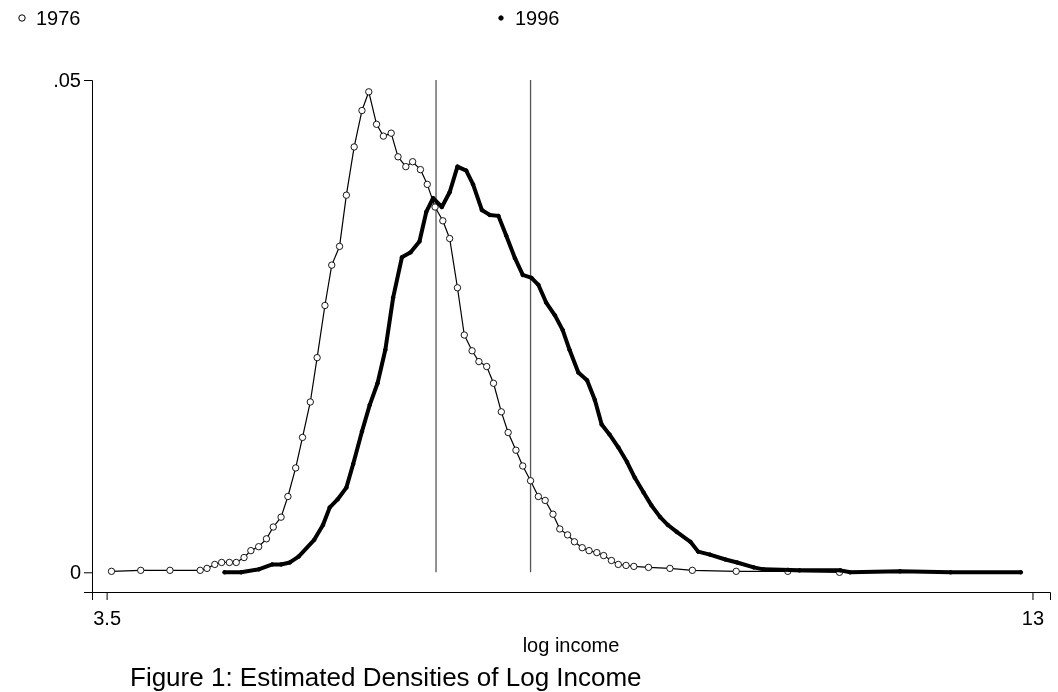 The image size is (1058, 692). What do you see at coordinates (537, 18) in the screenshot?
I see `legend-label: 1996` at bounding box center [537, 18].